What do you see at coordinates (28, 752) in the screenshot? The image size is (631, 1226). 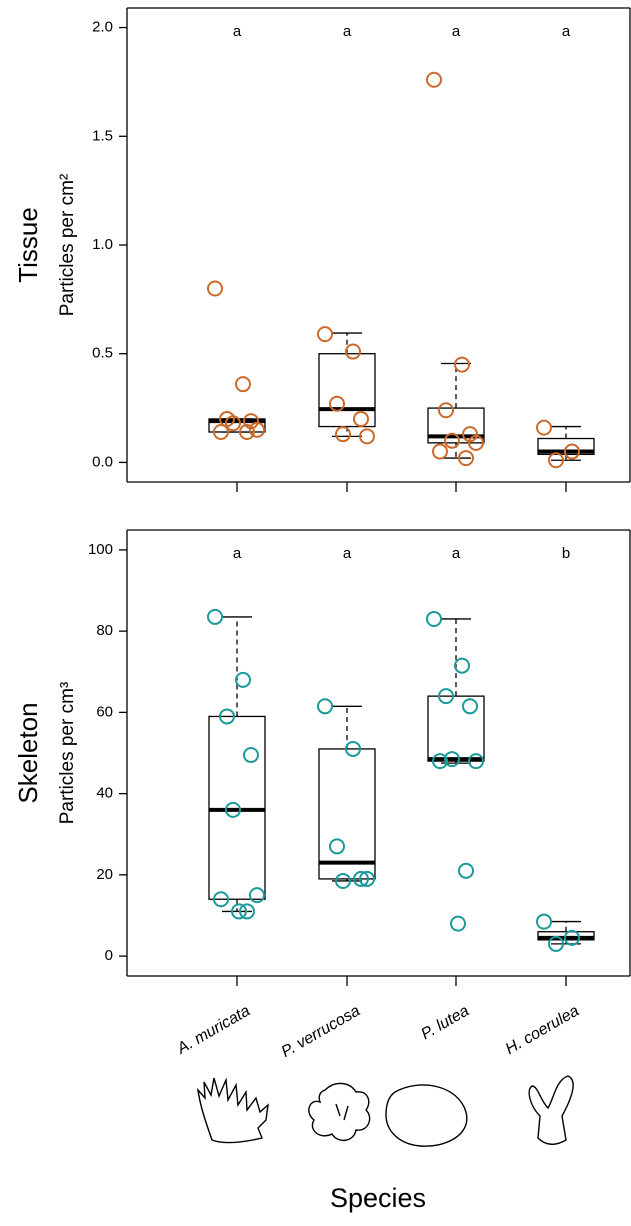 I see `panel-title: Skeleton` at bounding box center [28, 752].